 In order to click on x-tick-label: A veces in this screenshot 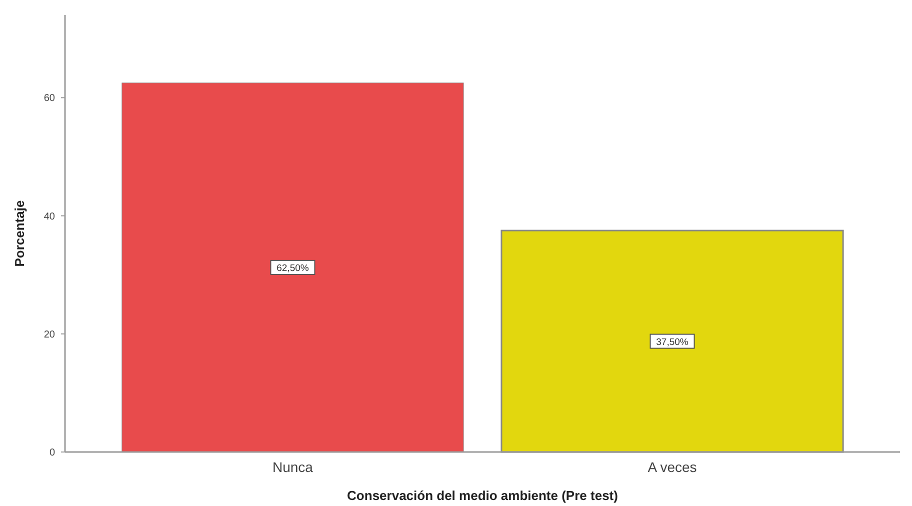, I will do `click(672, 467)`.